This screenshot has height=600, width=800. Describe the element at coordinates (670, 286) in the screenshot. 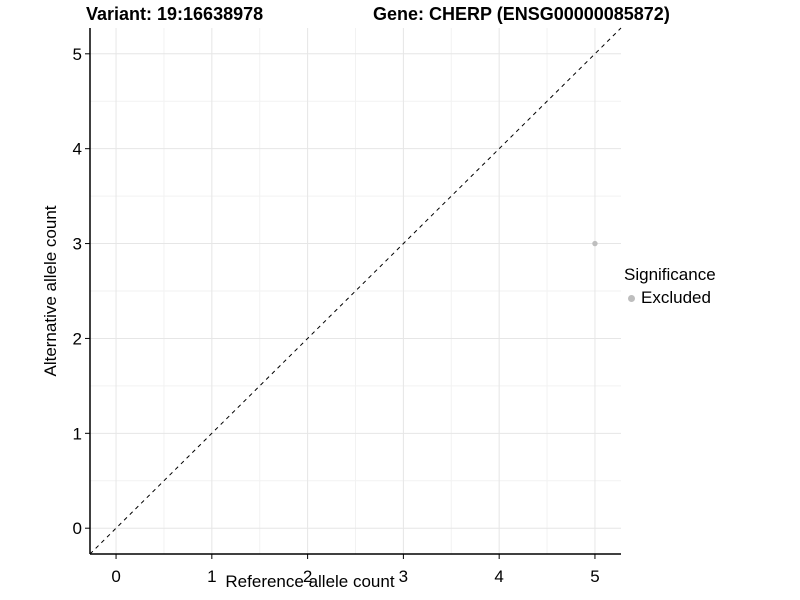

I see `legend: Significance Excluded` at that location.